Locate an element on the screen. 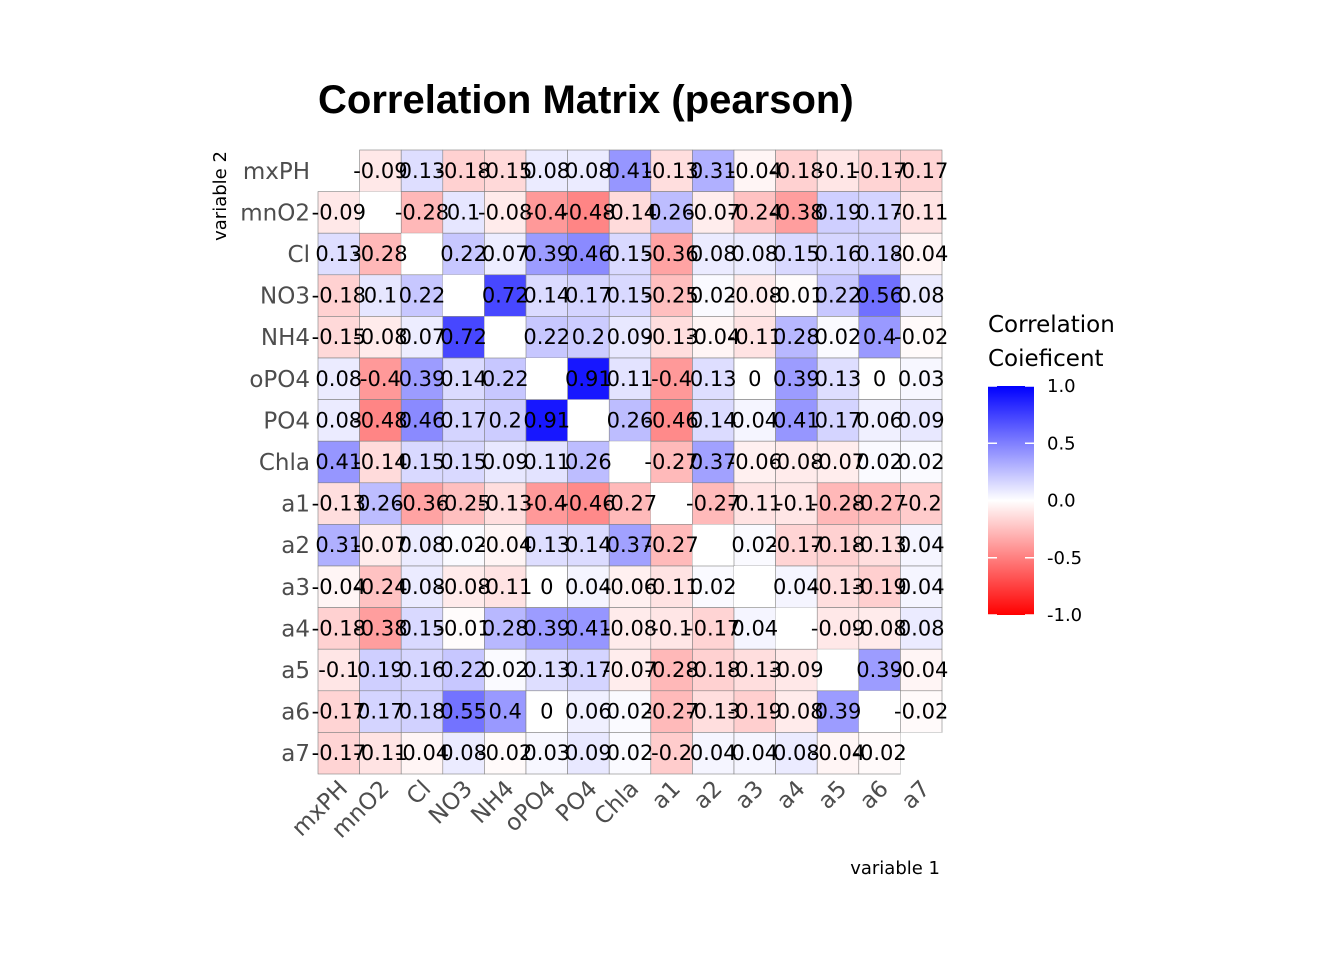 The image size is (1344, 960). cell-value-label: 0.91 is located at coordinates (546, 420).